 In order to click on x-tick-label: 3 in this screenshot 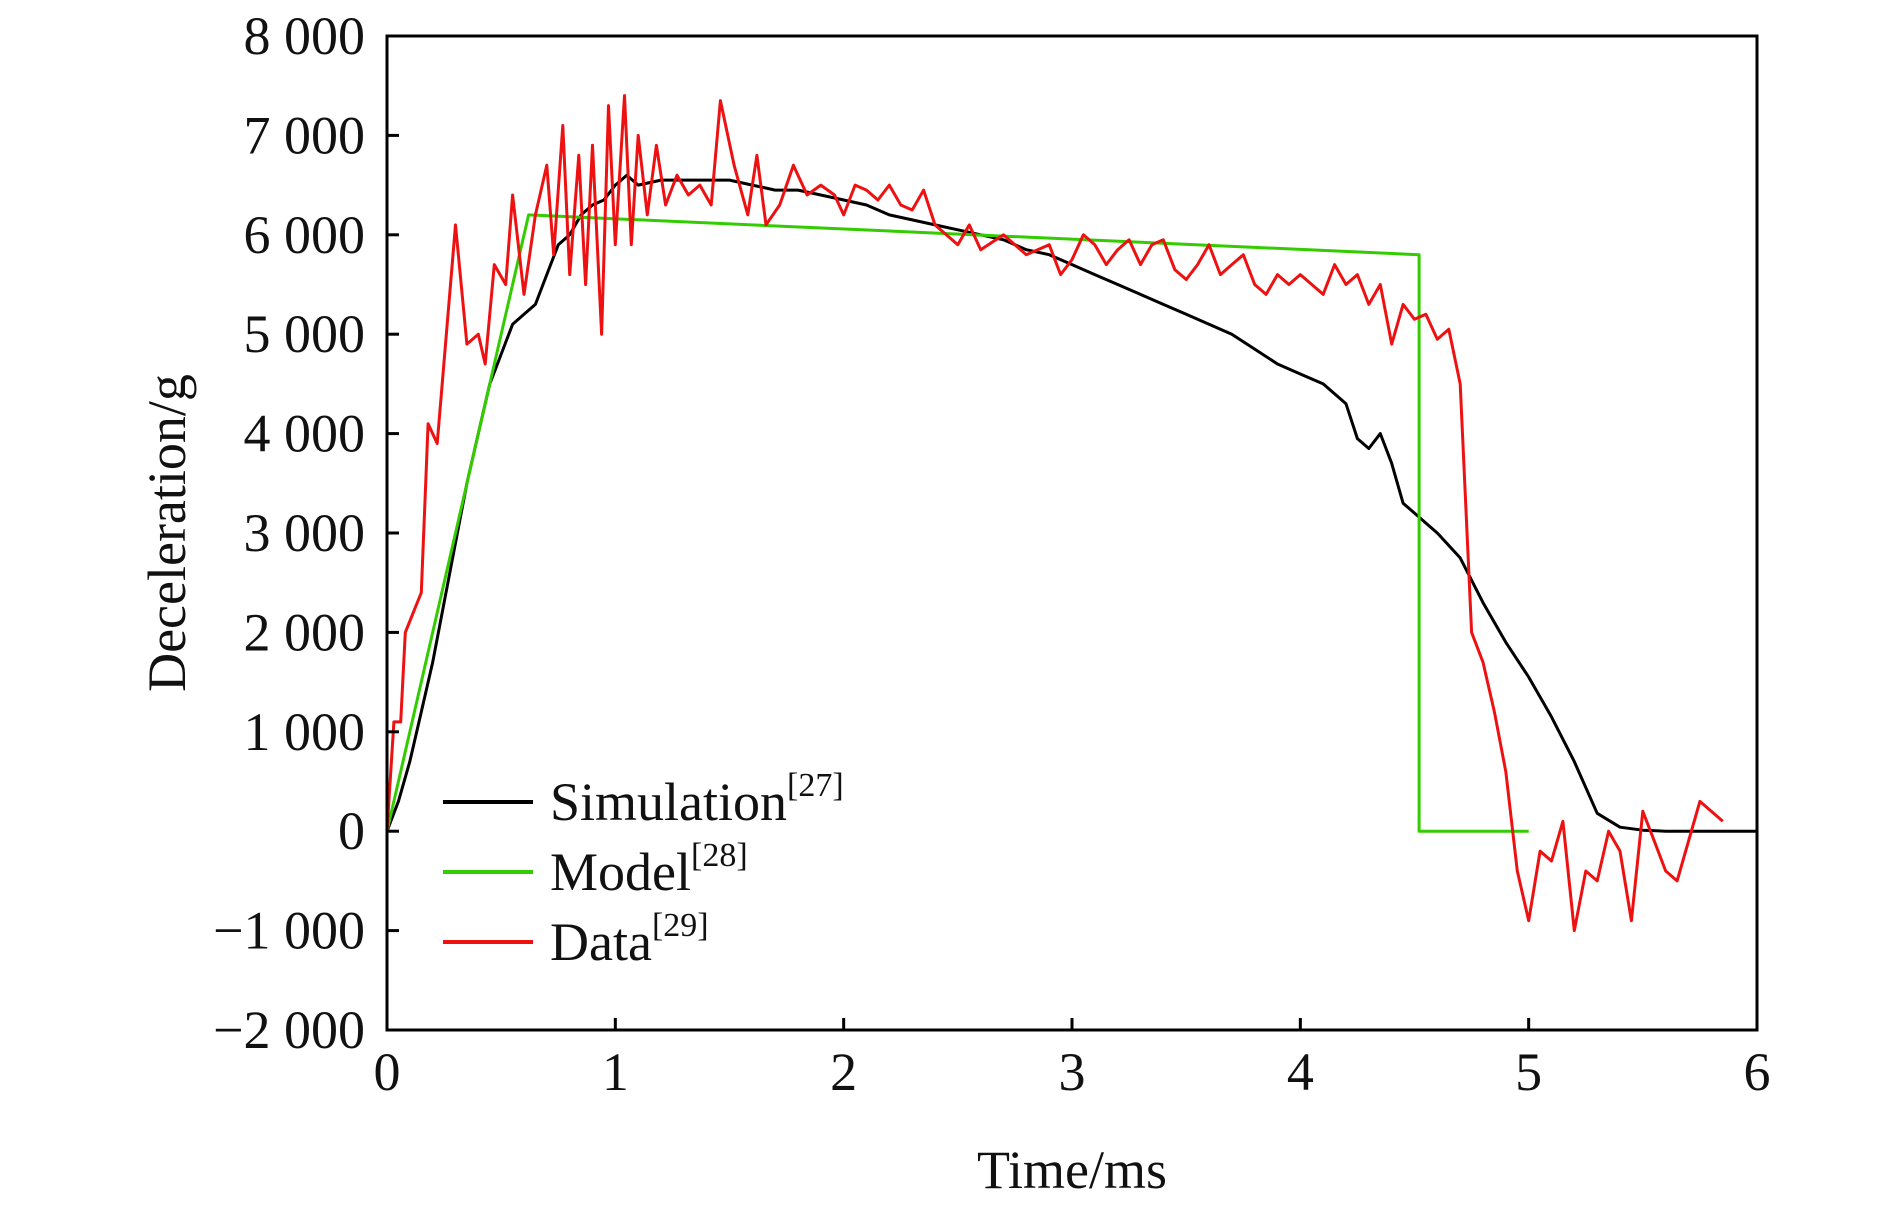, I will do `click(1072, 1072)`.